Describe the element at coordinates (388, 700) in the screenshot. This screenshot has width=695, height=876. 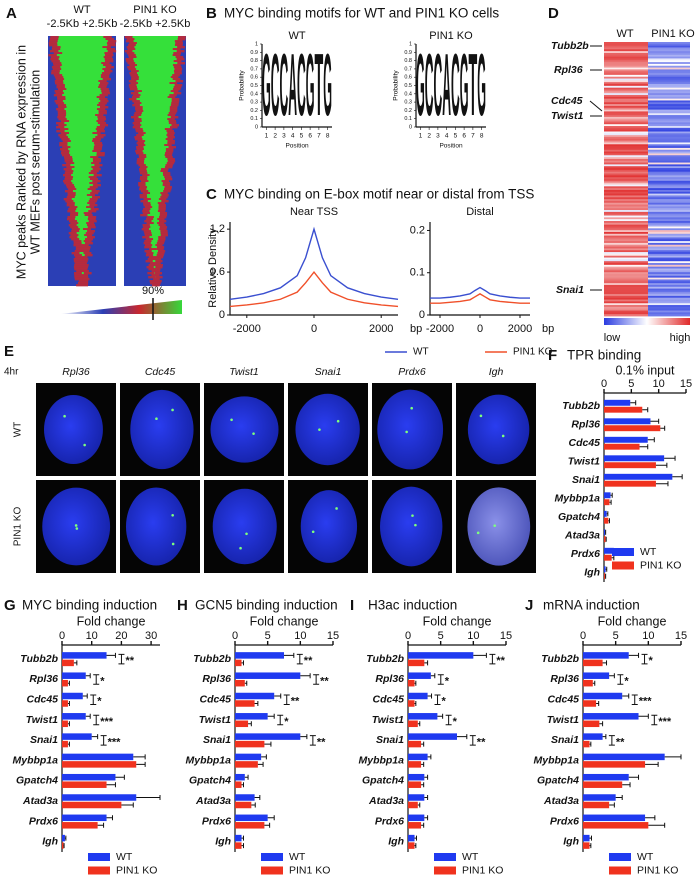
I see `y-tick-label: Cdc45` at that location.